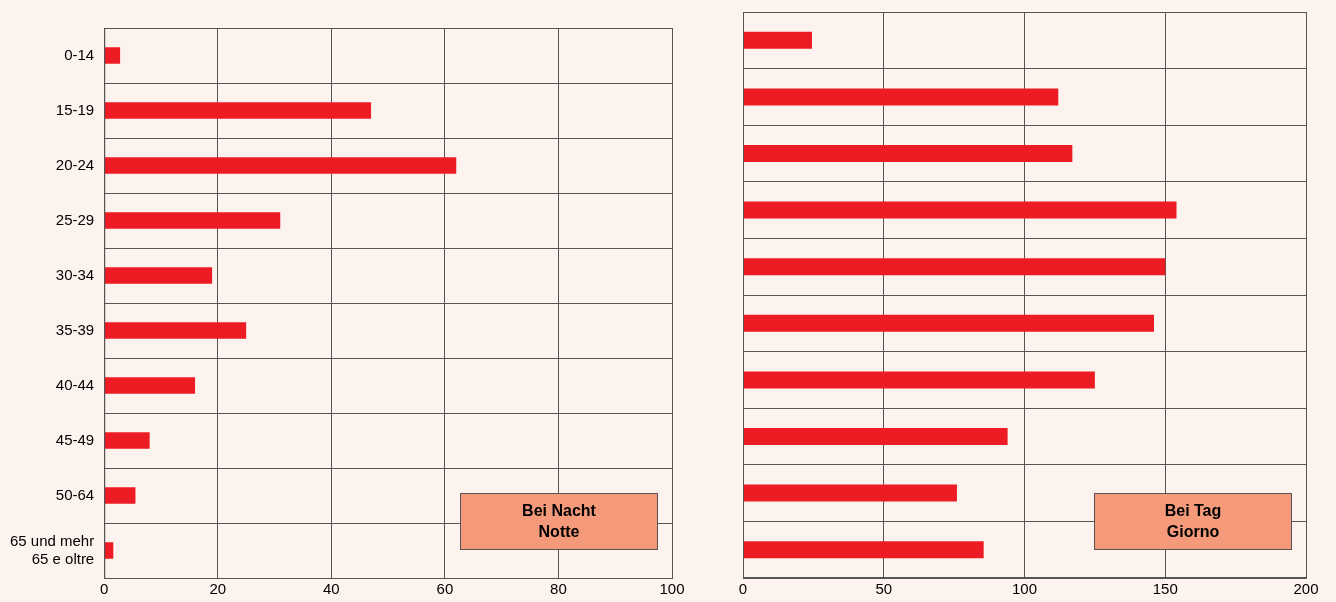 Image resolution: width=1336 pixels, height=602 pixels. What do you see at coordinates (75, 274) in the screenshot?
I see `y-tick-label: 30-34` at bounding box center [75, 274].